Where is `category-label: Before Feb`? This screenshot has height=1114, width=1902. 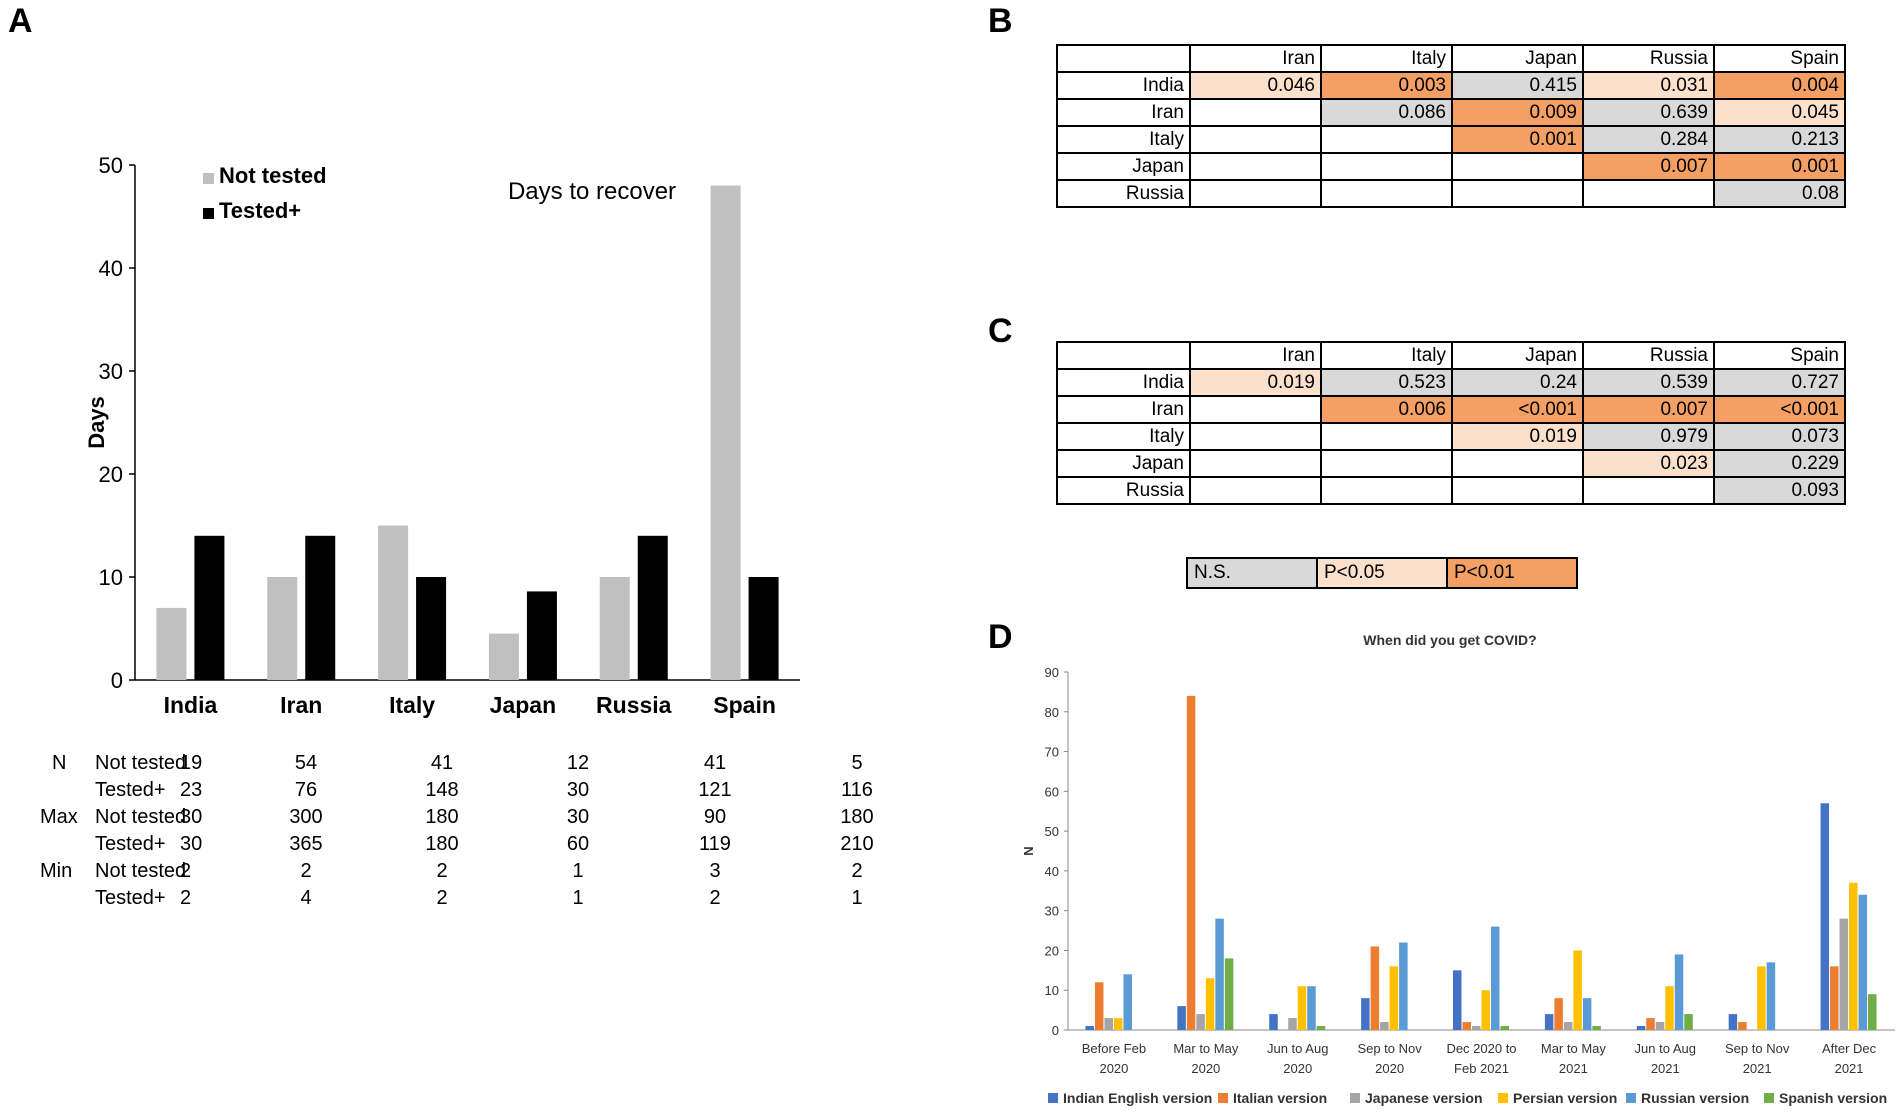
category-label: Before Feb is located at coordinates (1114, 1048).